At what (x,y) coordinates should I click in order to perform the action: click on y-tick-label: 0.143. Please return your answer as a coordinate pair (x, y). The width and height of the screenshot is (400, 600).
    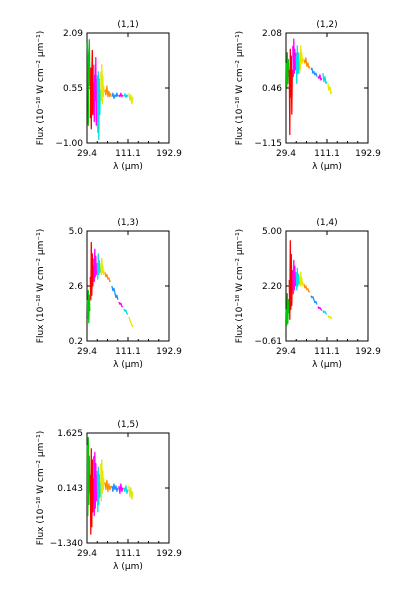
    Looking at the image, I should click on (70, 489).